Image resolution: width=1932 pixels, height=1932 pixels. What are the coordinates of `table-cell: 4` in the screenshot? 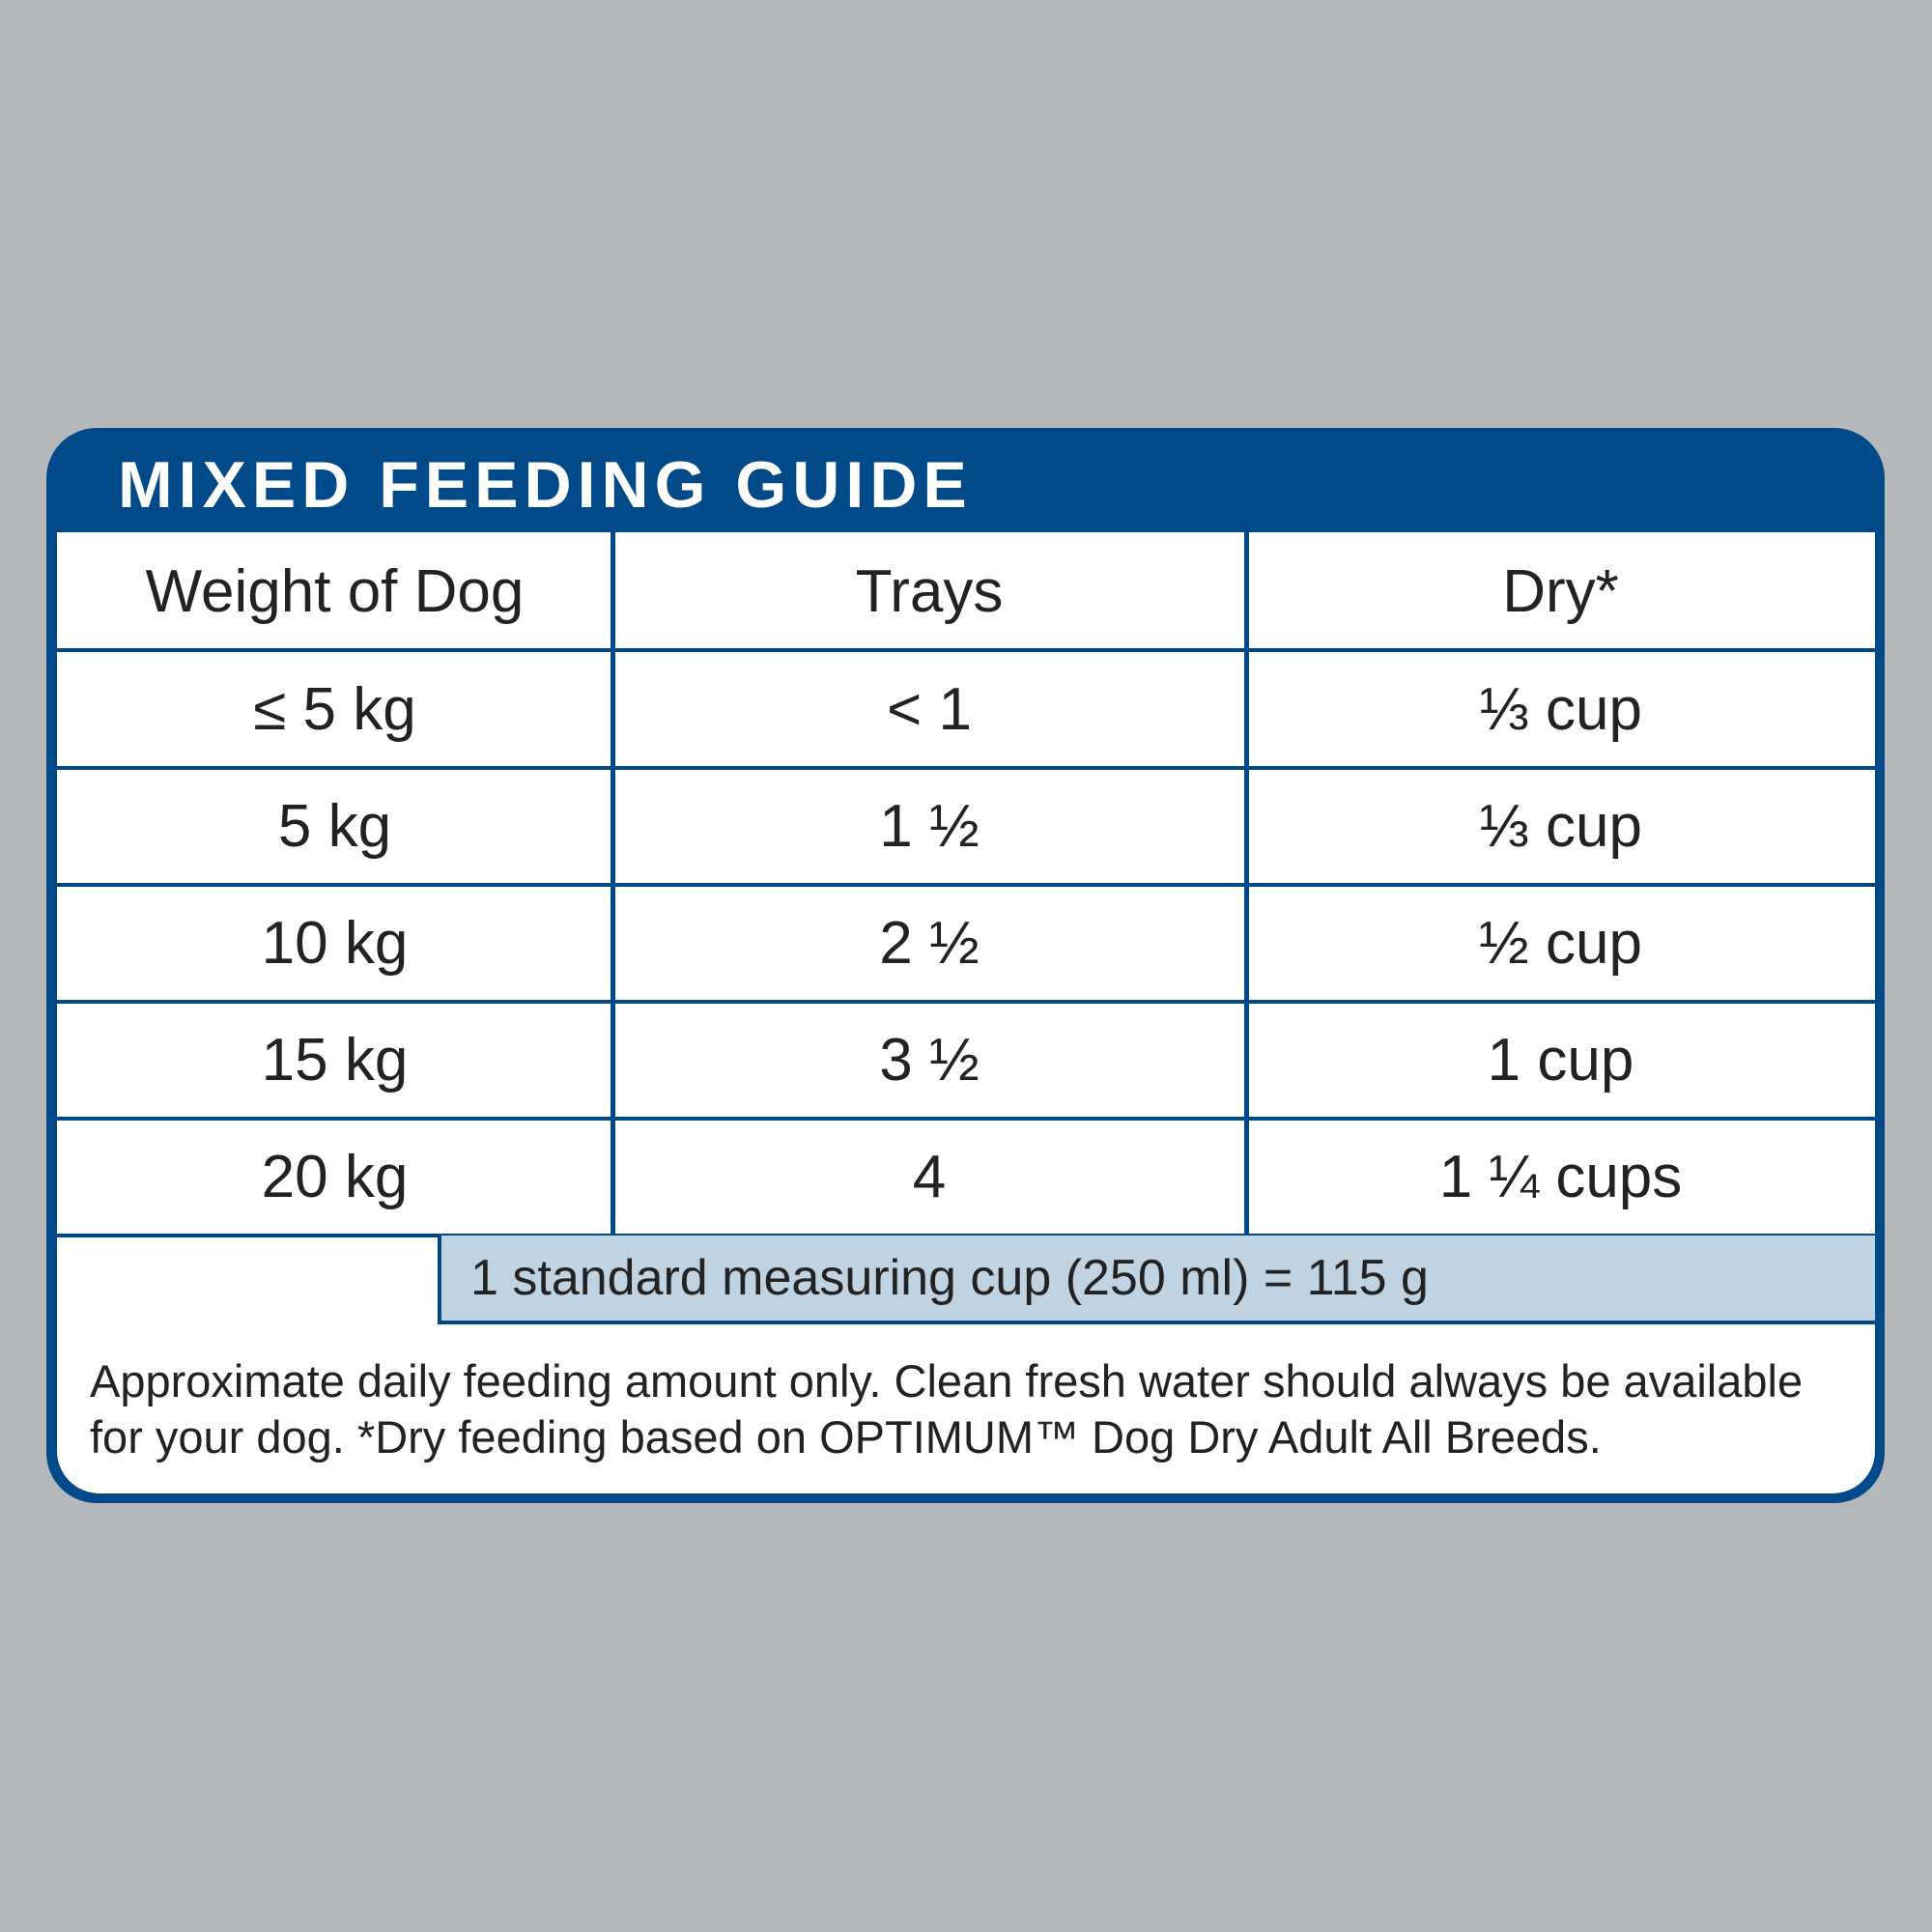 It's located at (929, 1177).